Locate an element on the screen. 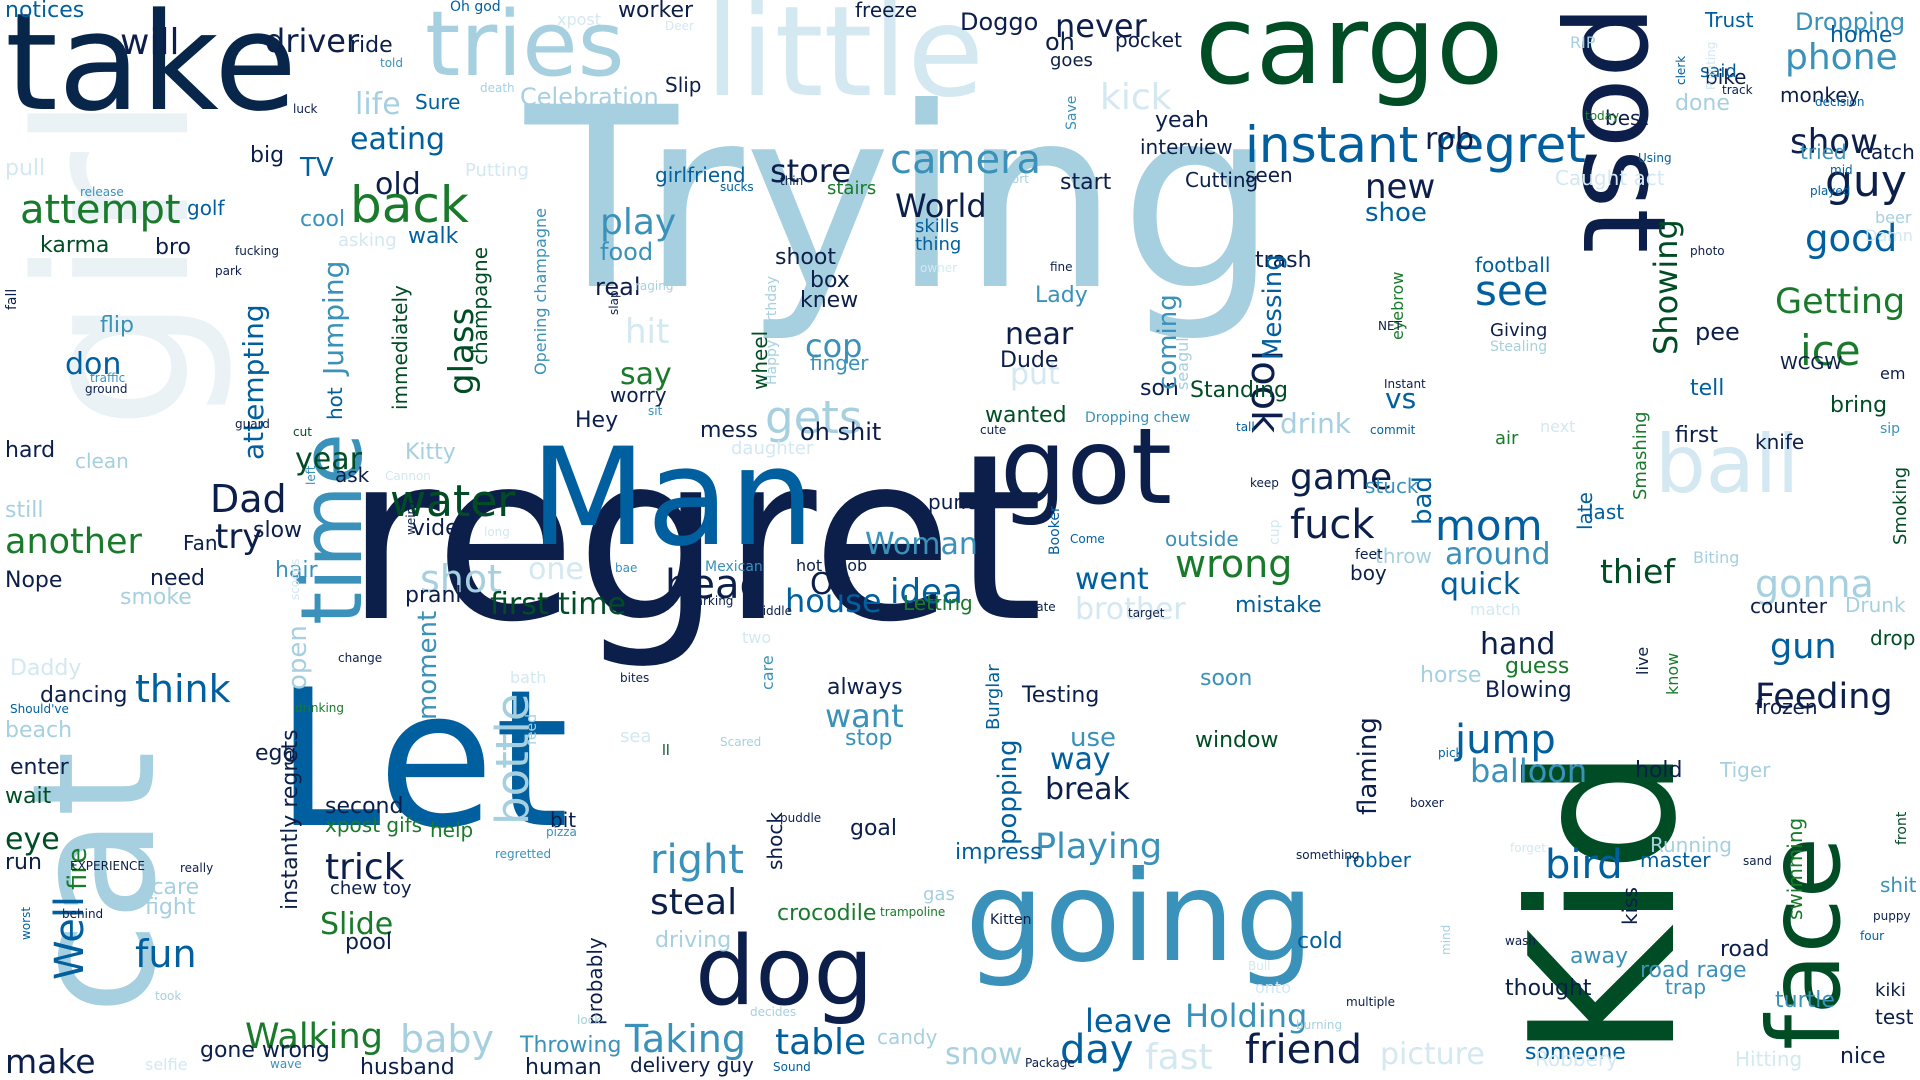  word-prank: prank is located at coordinates (437, 595).